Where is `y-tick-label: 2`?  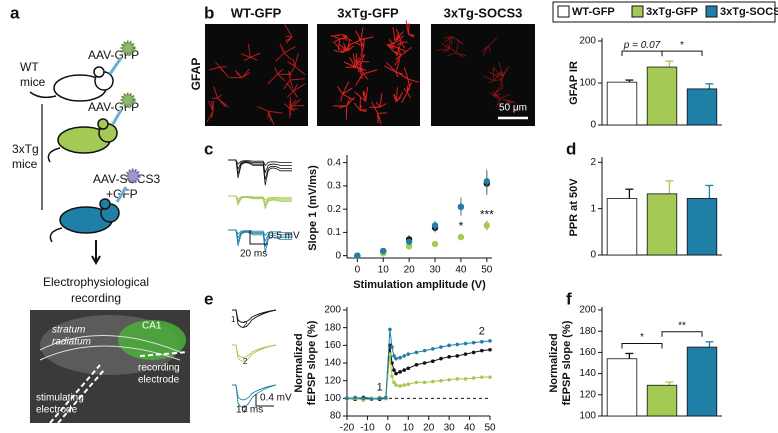 y-tick-label: 2 is located at coordinates (593, 162).